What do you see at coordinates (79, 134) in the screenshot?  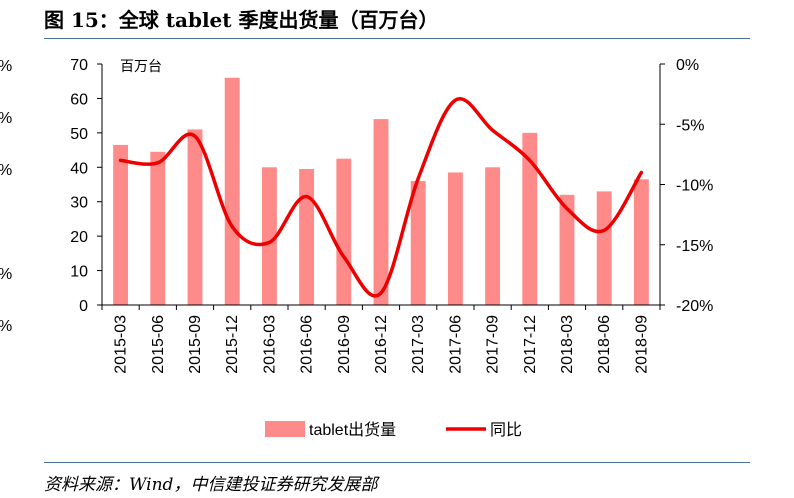 I see `left-tick-label: 50` at bounding box center [79, 134].